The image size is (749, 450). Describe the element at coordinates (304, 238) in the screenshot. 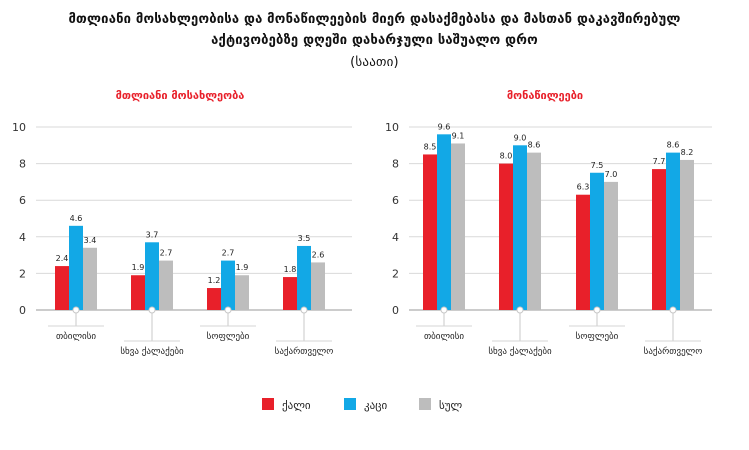

I see `data-label: 3.5` at that location.